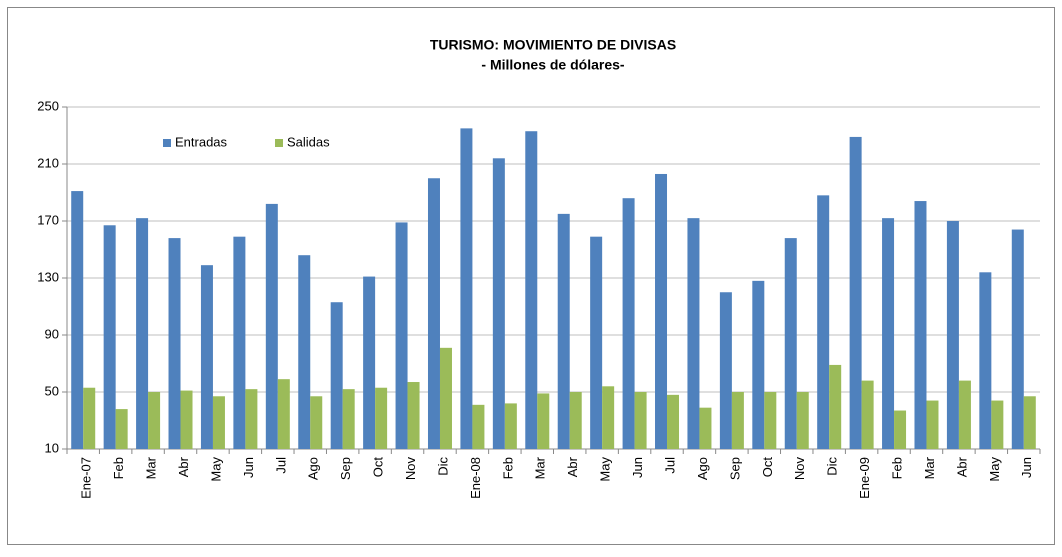  I want to click on x-tick-label: Ene-07, so click(86, 478).